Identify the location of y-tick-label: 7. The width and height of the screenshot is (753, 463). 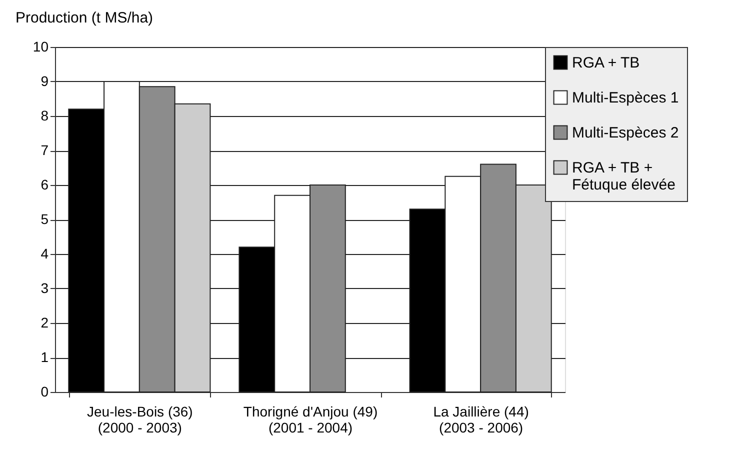
(44, 150).